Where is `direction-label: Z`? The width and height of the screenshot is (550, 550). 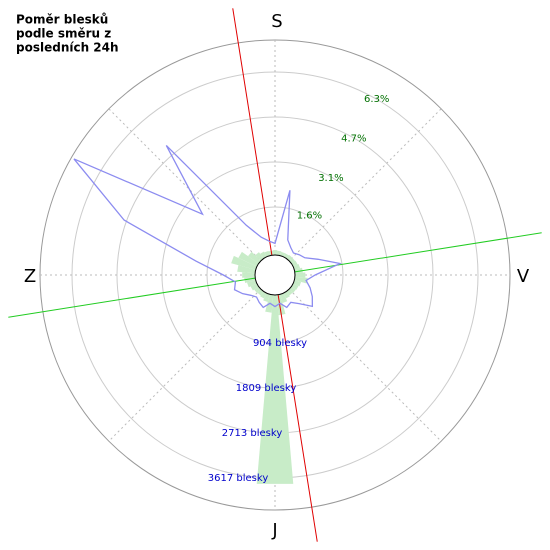 direction-label: Z is located at coordinates (30, 276).